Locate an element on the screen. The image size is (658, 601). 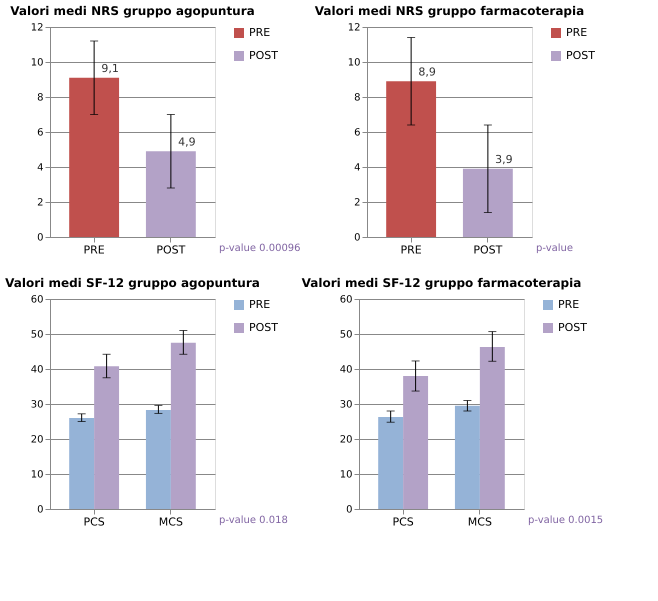
chart-title: Valori medi NRS gruppo agopuntura is located at coordinates (132, 11).